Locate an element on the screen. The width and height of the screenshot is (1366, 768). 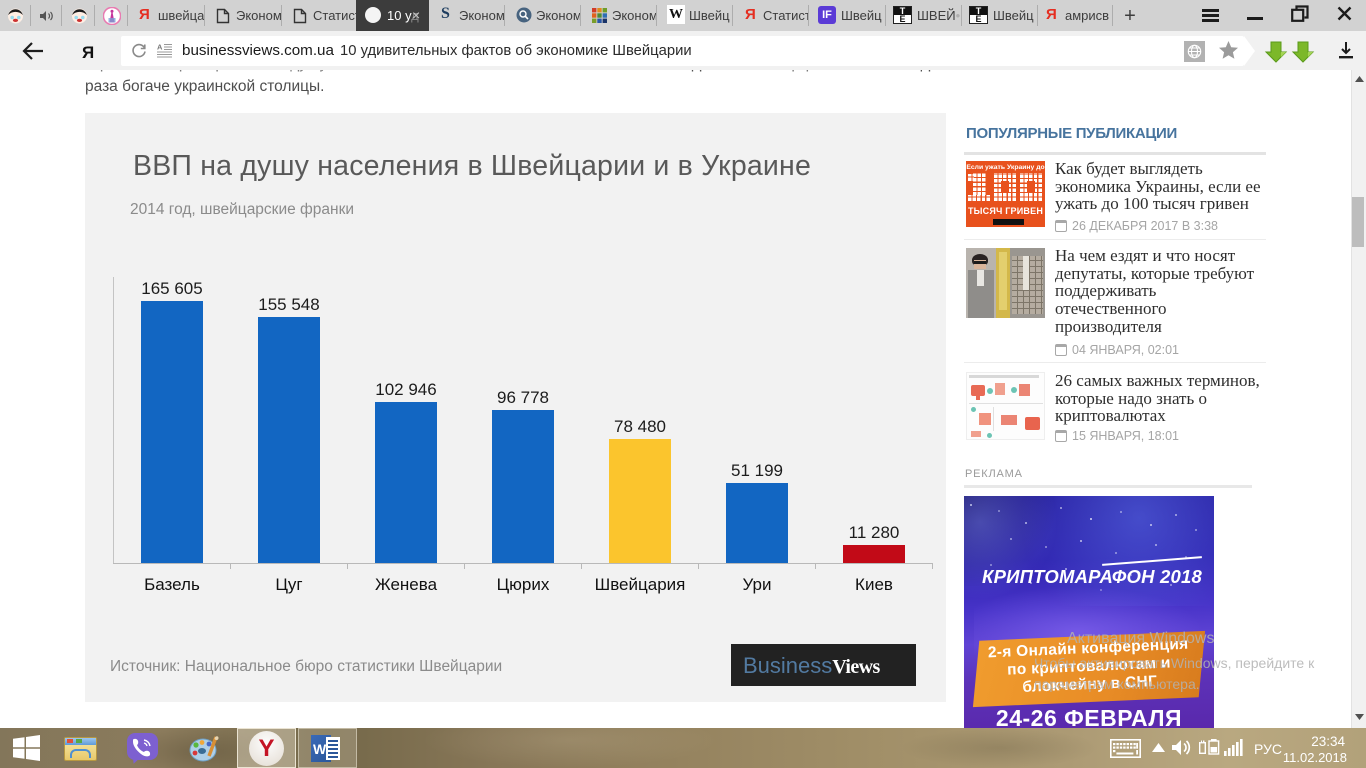
svg-text: A is located at coordinates (160, 47).